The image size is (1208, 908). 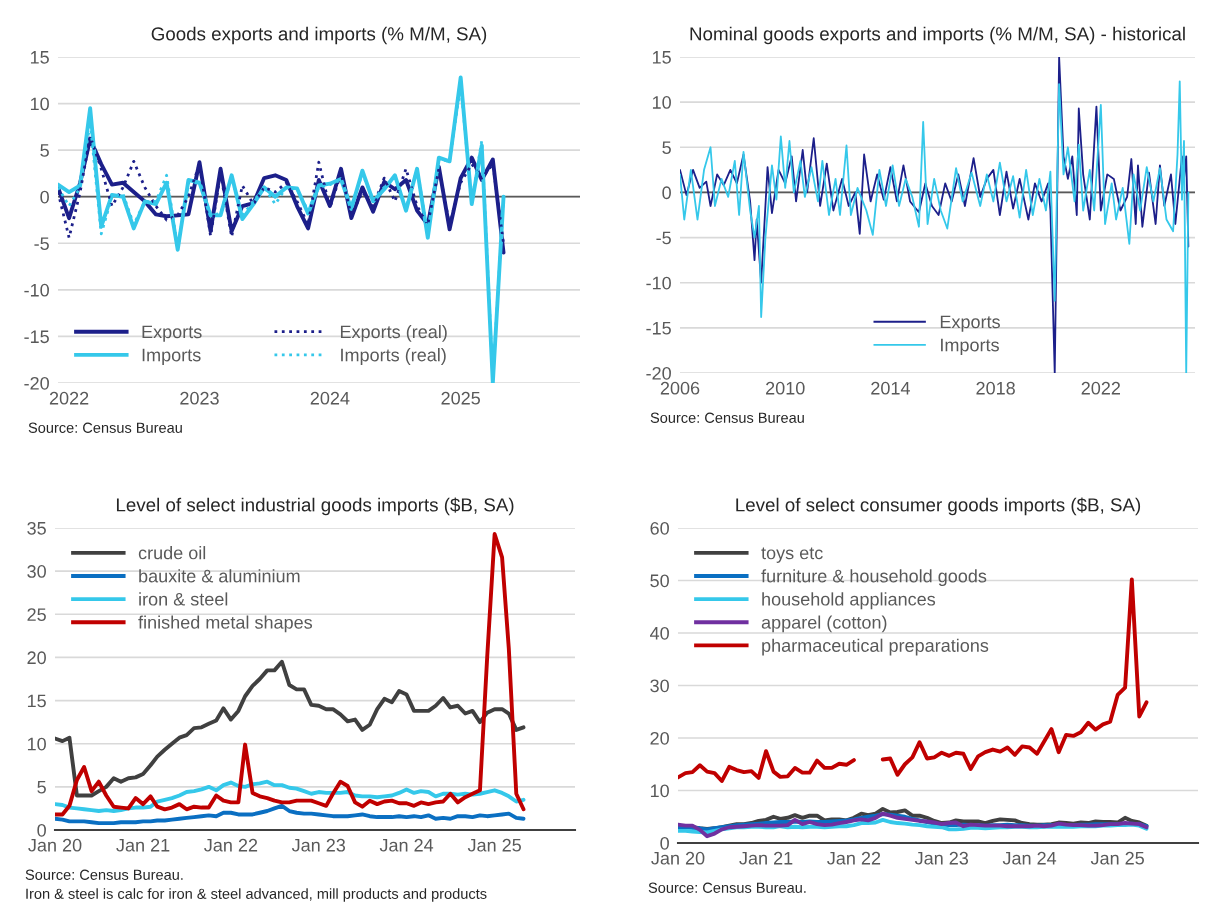 What do you see at coordinates (183, 599) in the screenshot?
I see `legend-label: iron & steel` at bounding box center [183, 599].